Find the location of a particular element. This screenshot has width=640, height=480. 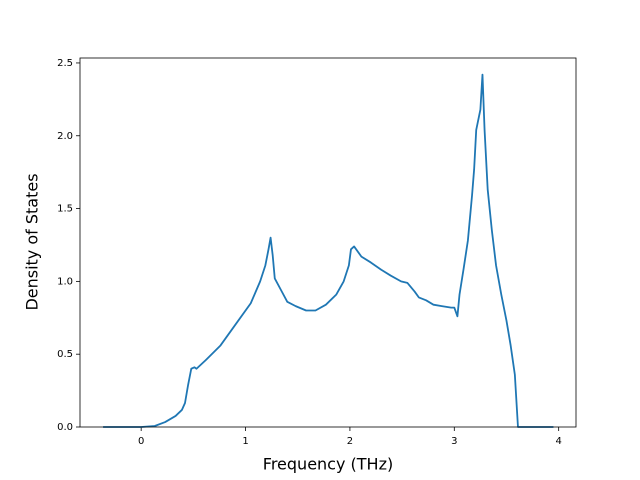

y-tick-label: 2.5 is located at coordinates (65, 63).